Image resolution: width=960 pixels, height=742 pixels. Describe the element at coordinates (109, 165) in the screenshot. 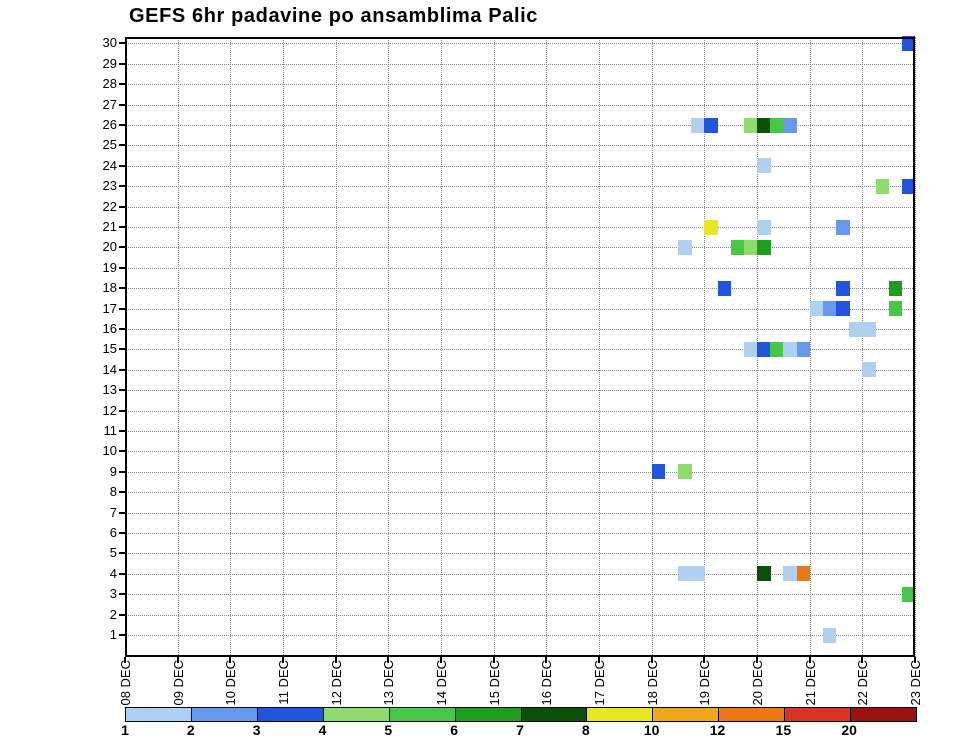

I see `y-axis-label: 24` at that location.